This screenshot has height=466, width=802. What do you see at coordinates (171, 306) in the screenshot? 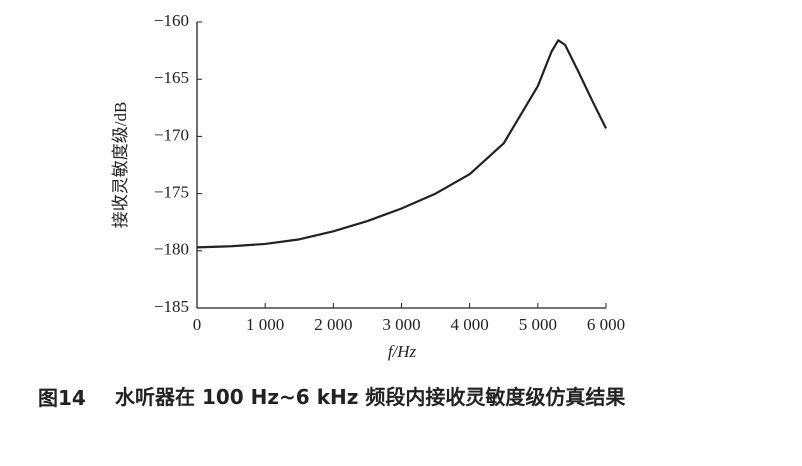
I see `y-tick-label: −185` at bounding box center [171, 306].